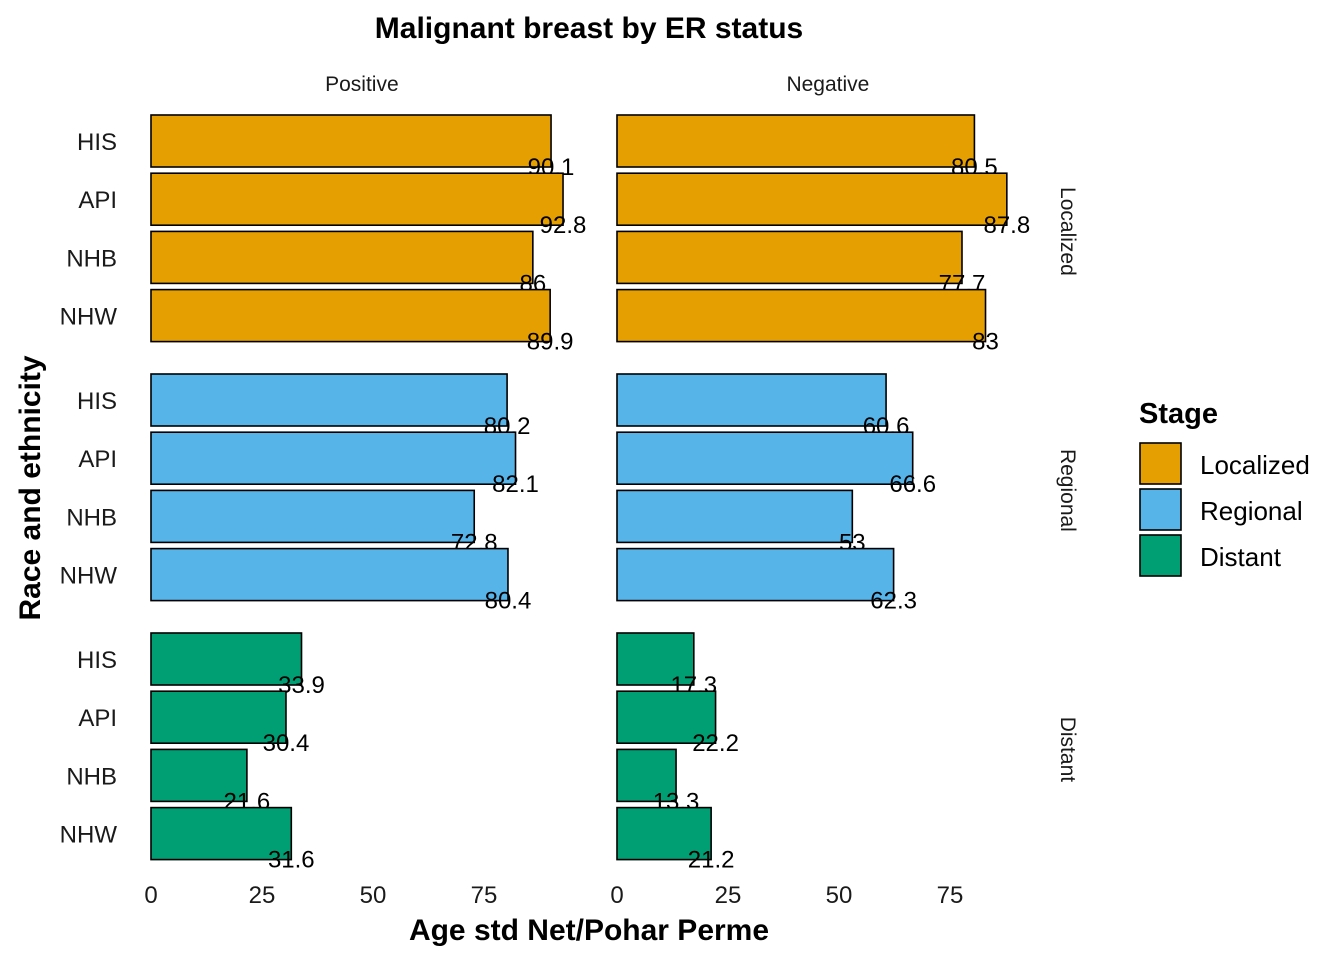 The image size is (1344, 960). Describe the element at coordinates (589, 28) in the screenshot. I see `chart-title: Malignant breast by ER status` at that location.